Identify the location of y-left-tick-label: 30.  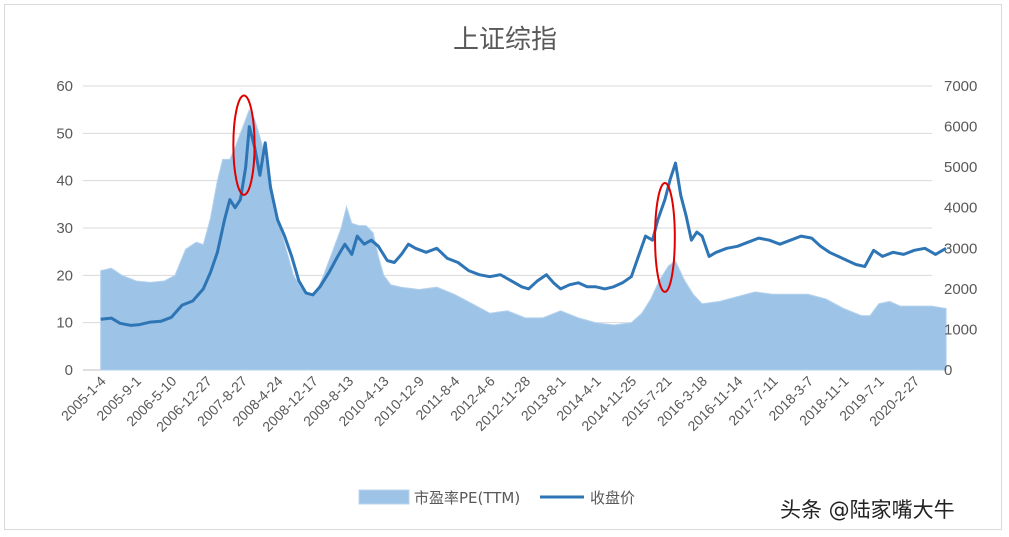
(64, 228).